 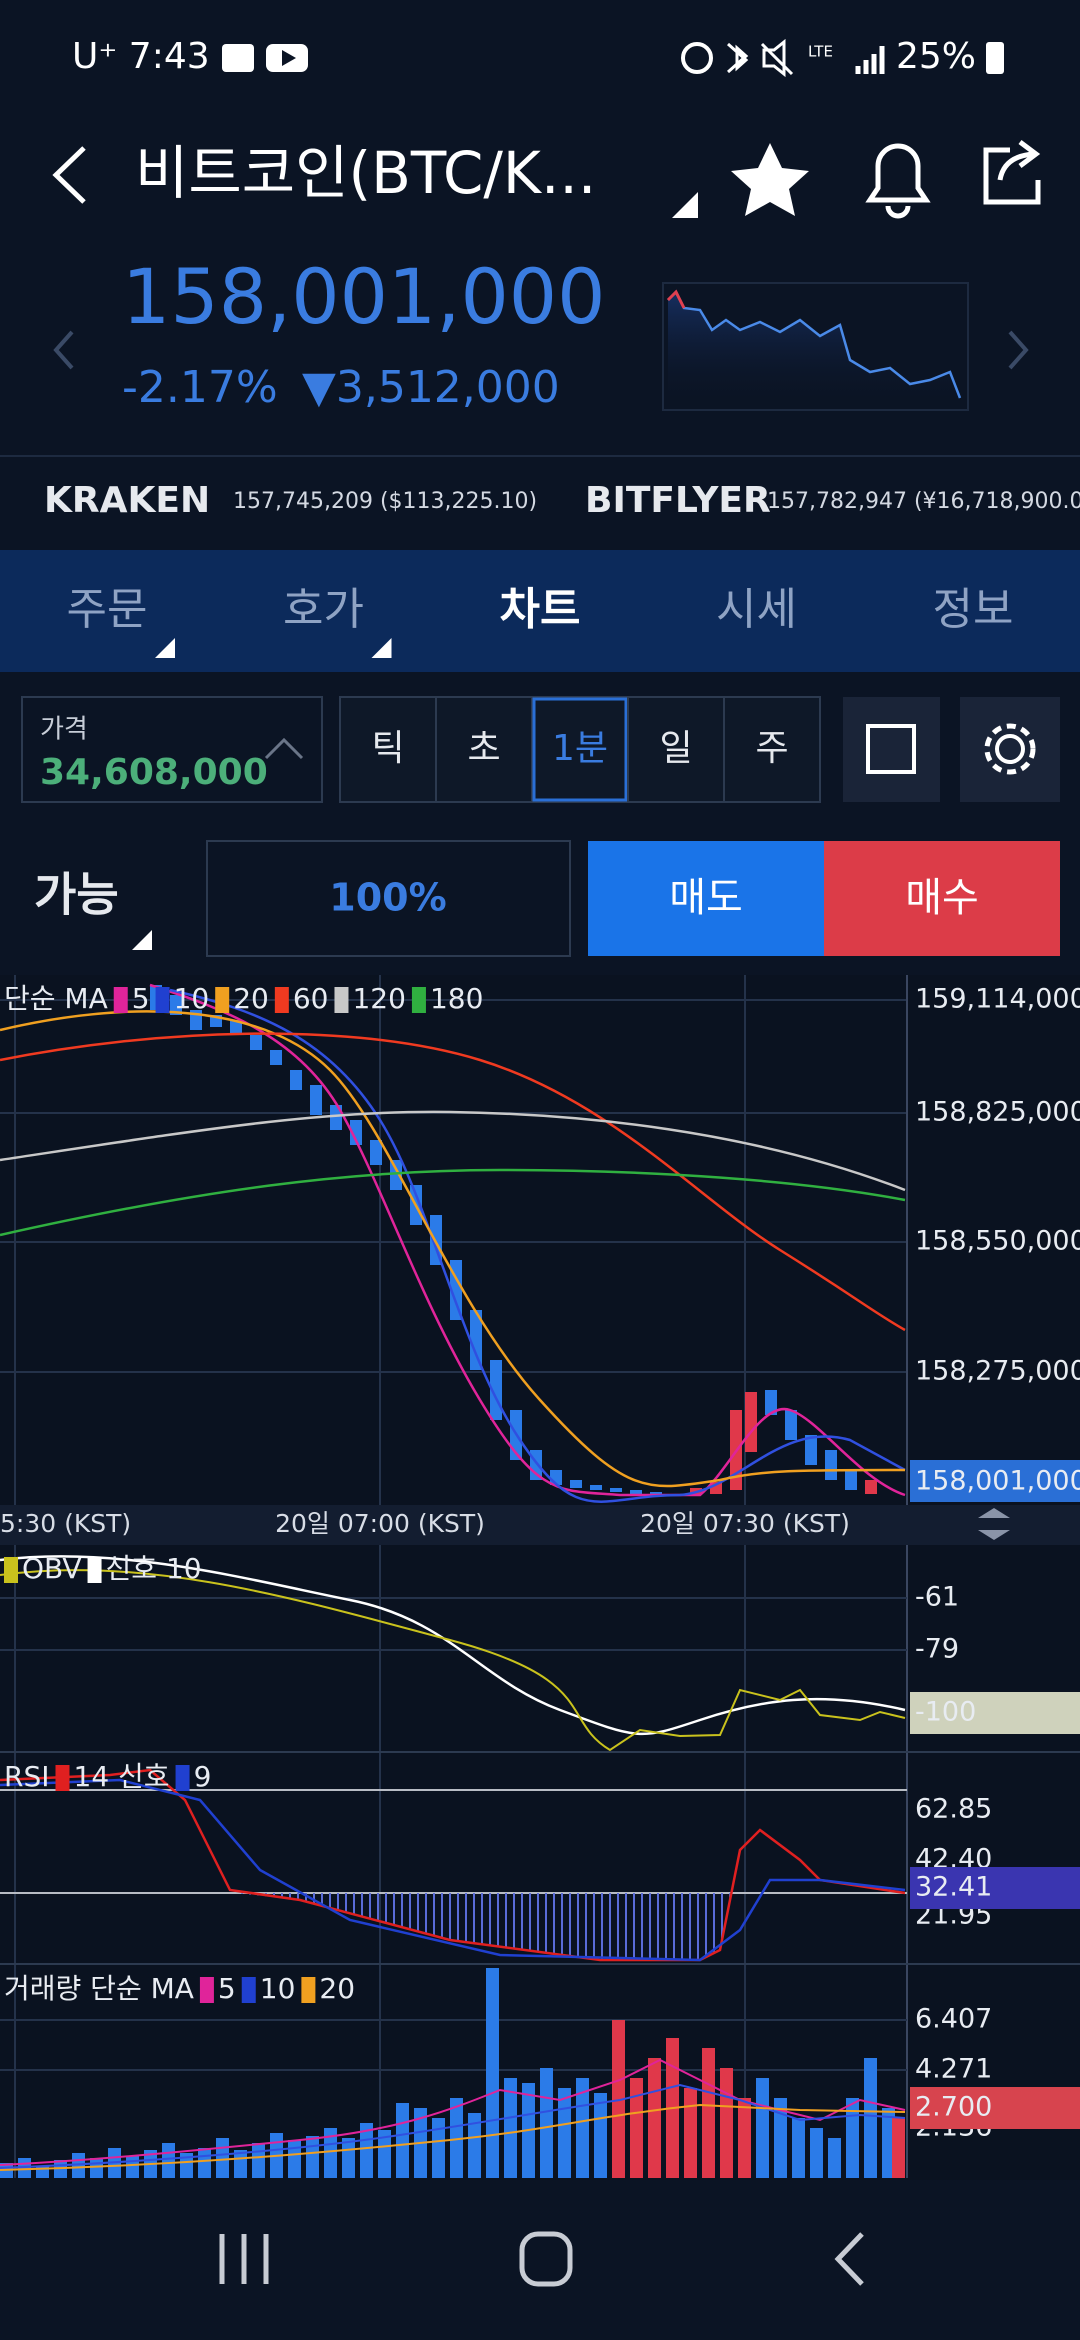 I want to click on battery-icon, so click(x=995, y=58).